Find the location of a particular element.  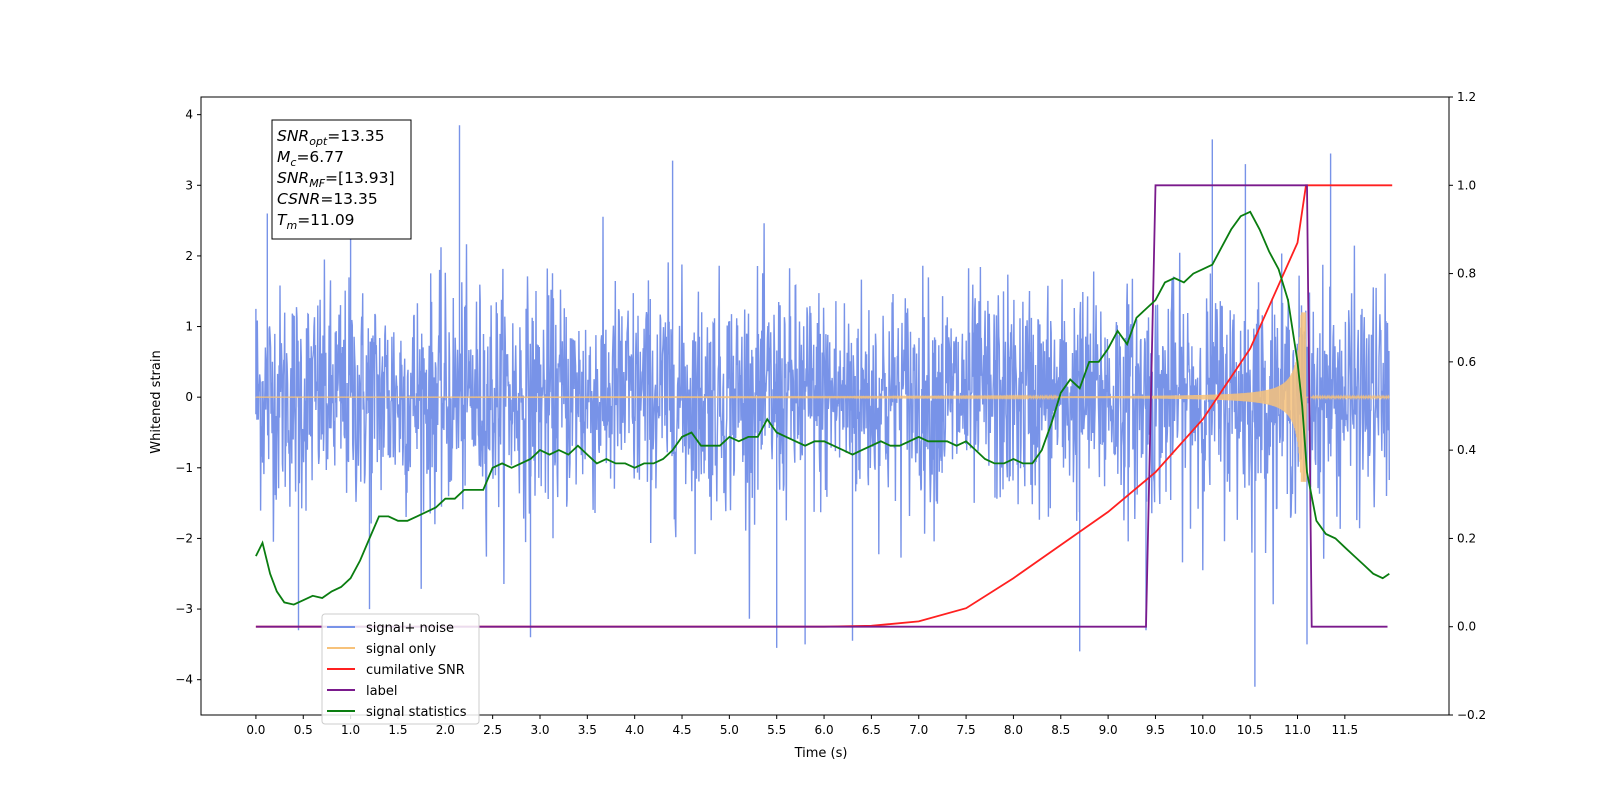

y-tick-label: 1 is located at coordinates (189, 327).